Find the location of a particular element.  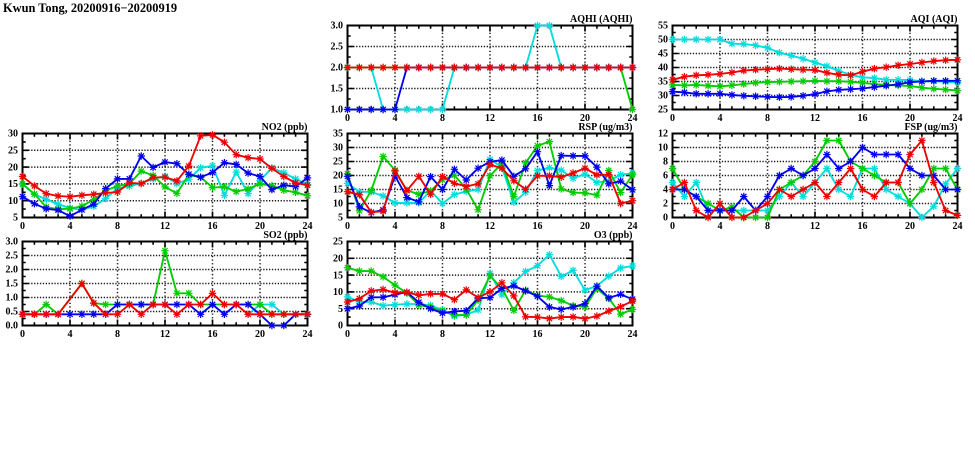

svg-text: 40 is located at coordinates (663, 68).